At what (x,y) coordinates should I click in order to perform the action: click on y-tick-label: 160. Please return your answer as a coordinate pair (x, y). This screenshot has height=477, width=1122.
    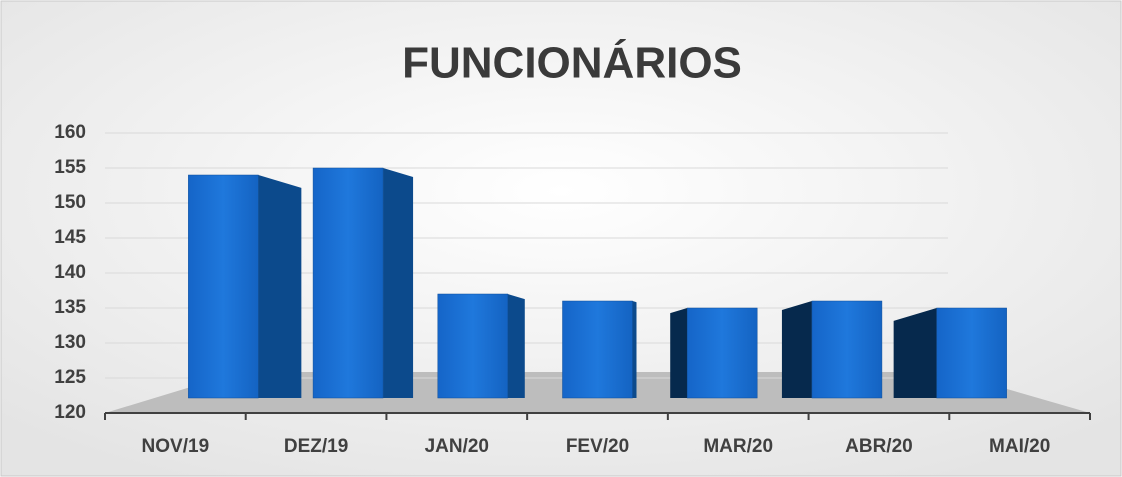
    Looking at the image, I should click on (70, 132).